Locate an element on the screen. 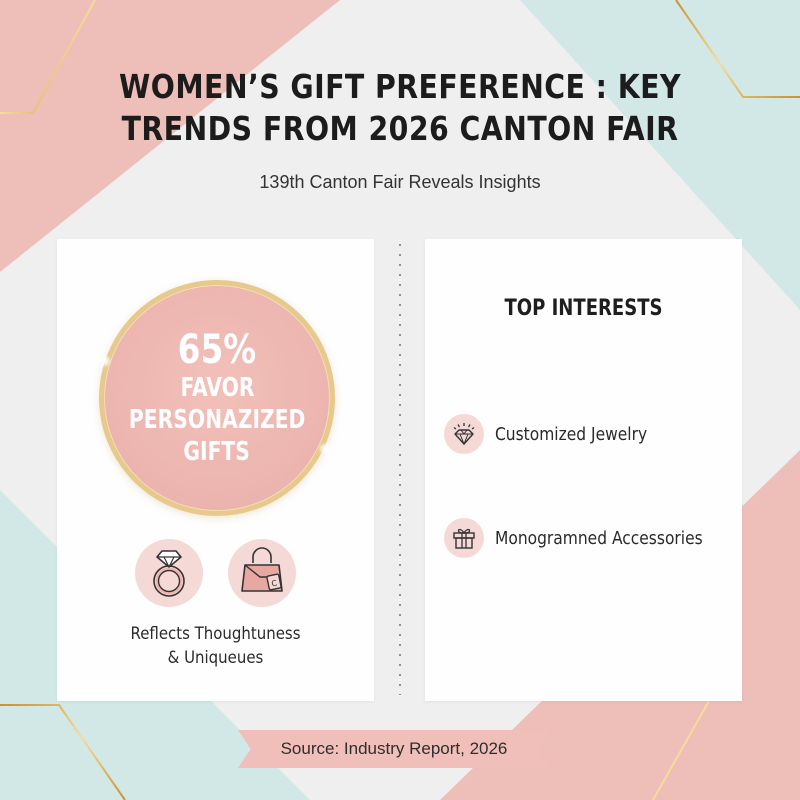 The width and height of the screenshot is (800, 800). left-card-caption: Reflects Thoughtuness & Uniqueues is located at coordinates (215, 646).